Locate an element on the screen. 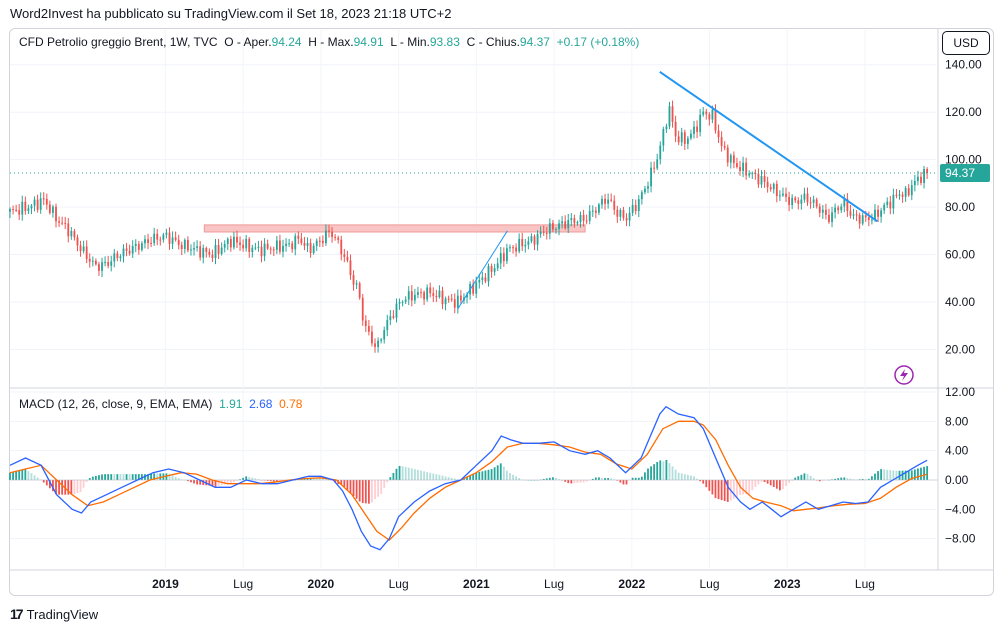 This screenshot has width=1003, height=631. tradingview-brand: 17 TradingView is located at coordinates (54, 614).